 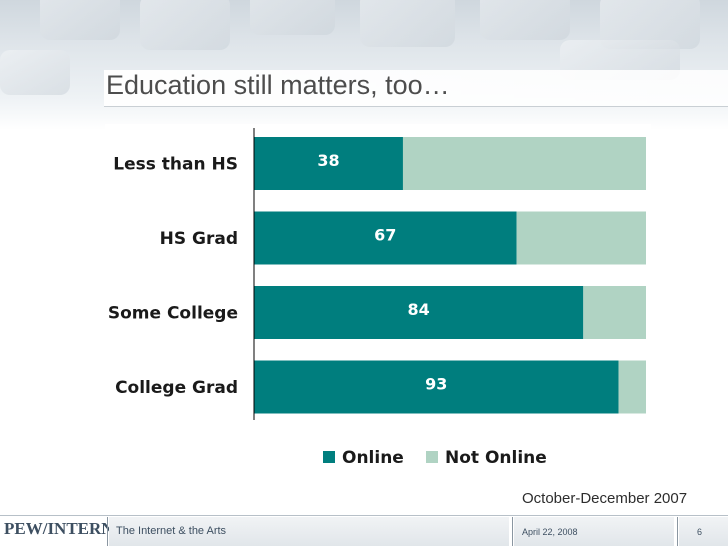 What do you see at coordinates (364, 515) in the screenshot?
I see `footer-divider` at bounding box center [364, 515].